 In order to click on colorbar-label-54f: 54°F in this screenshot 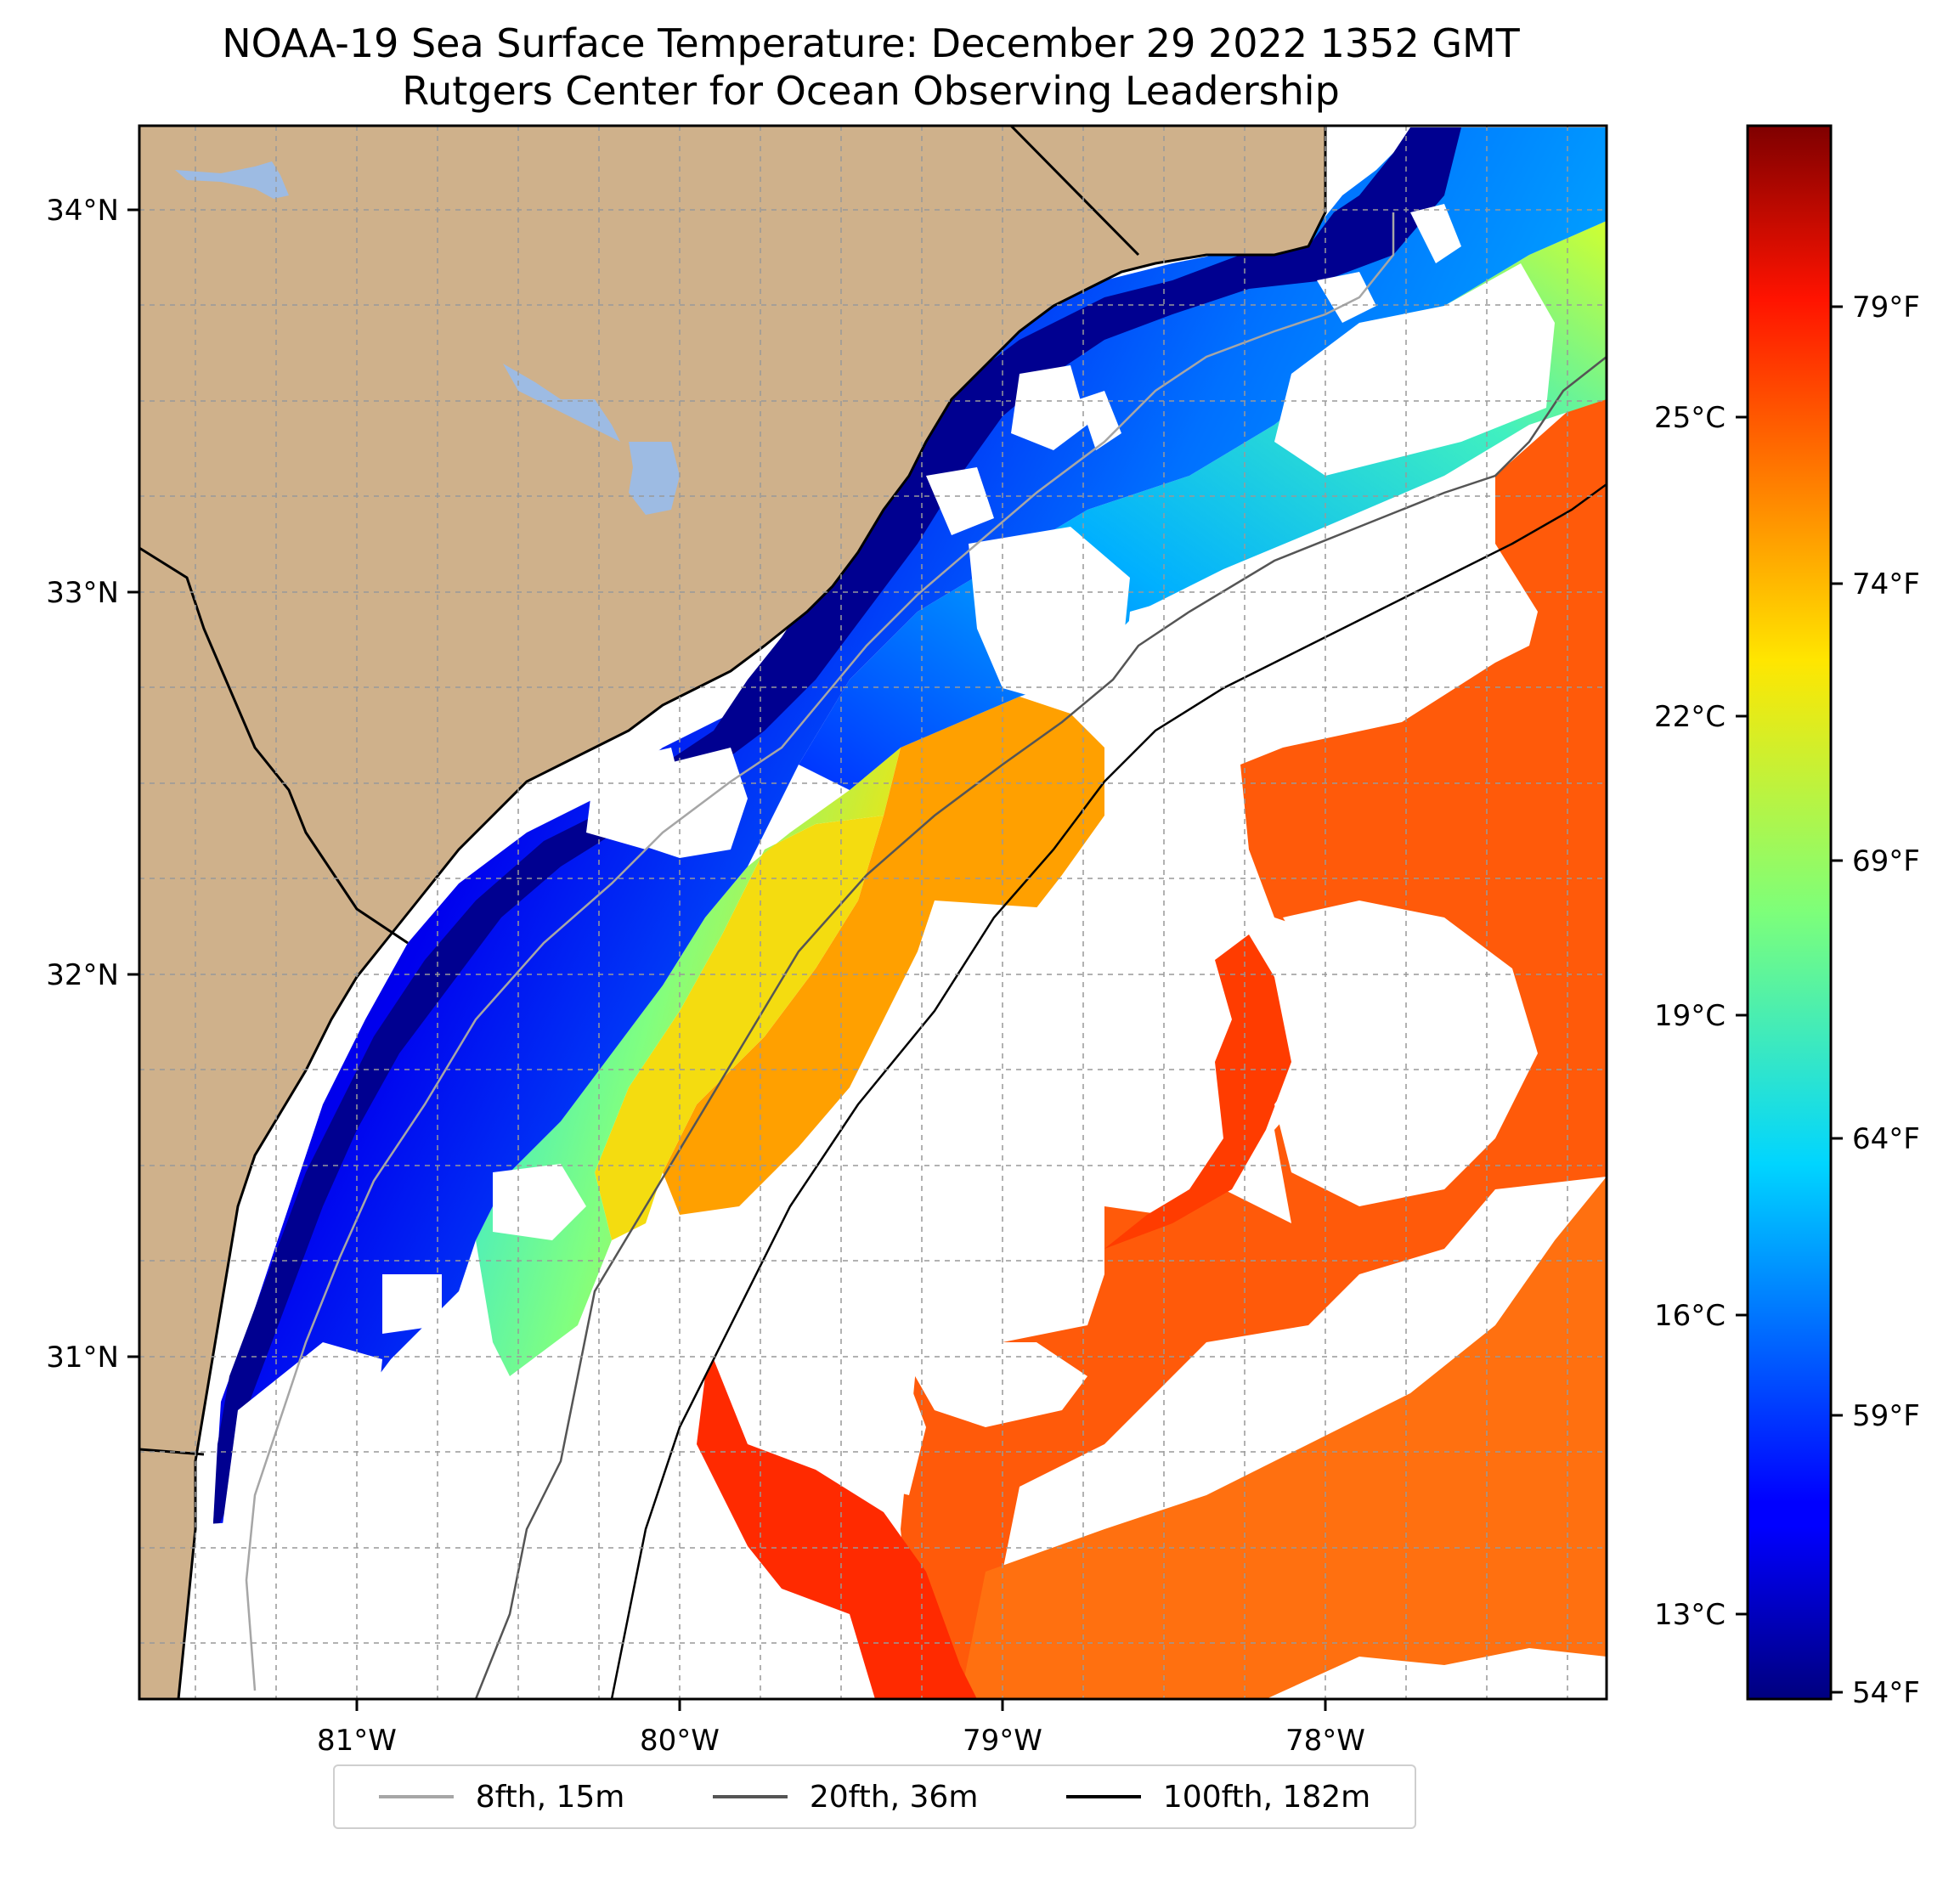, I will do `click(1886, 1693)`.